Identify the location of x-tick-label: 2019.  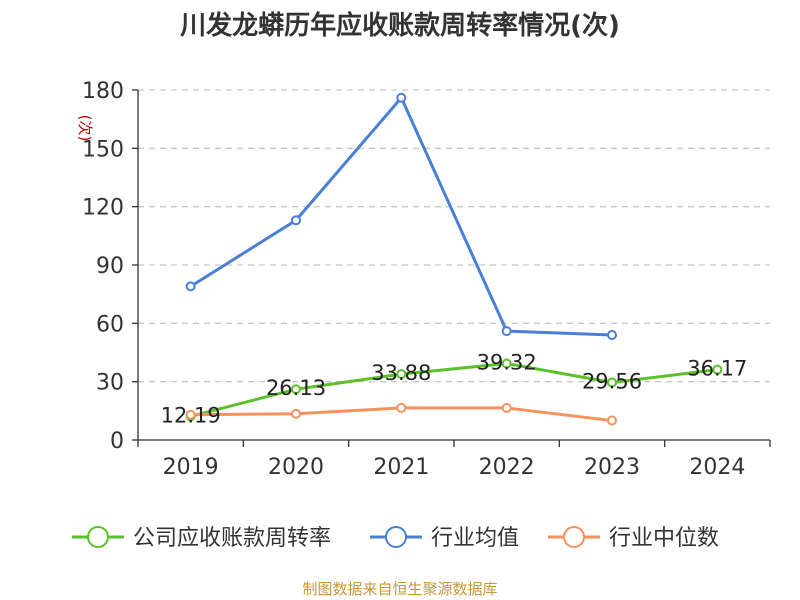
(191, 467).